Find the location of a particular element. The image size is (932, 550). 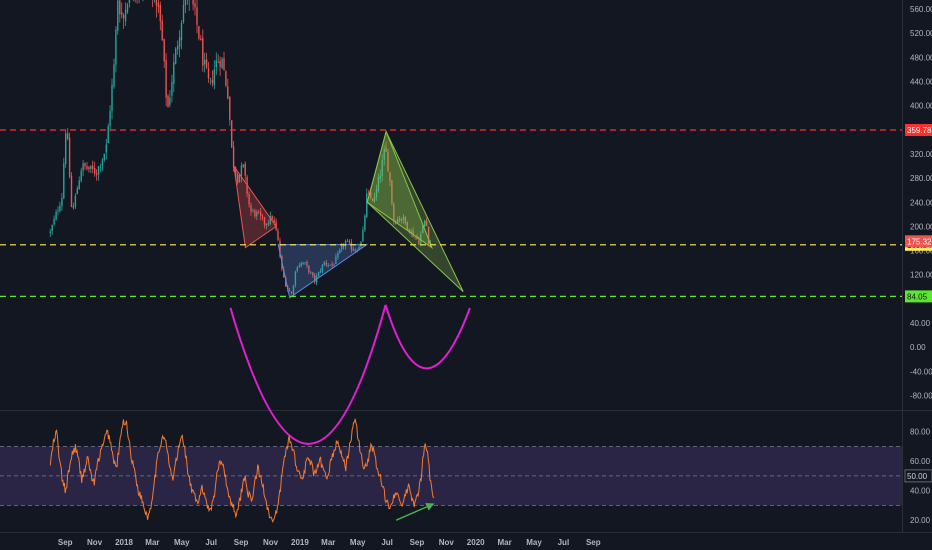

last-price-tag-bg is located at coordinates (918, 241).